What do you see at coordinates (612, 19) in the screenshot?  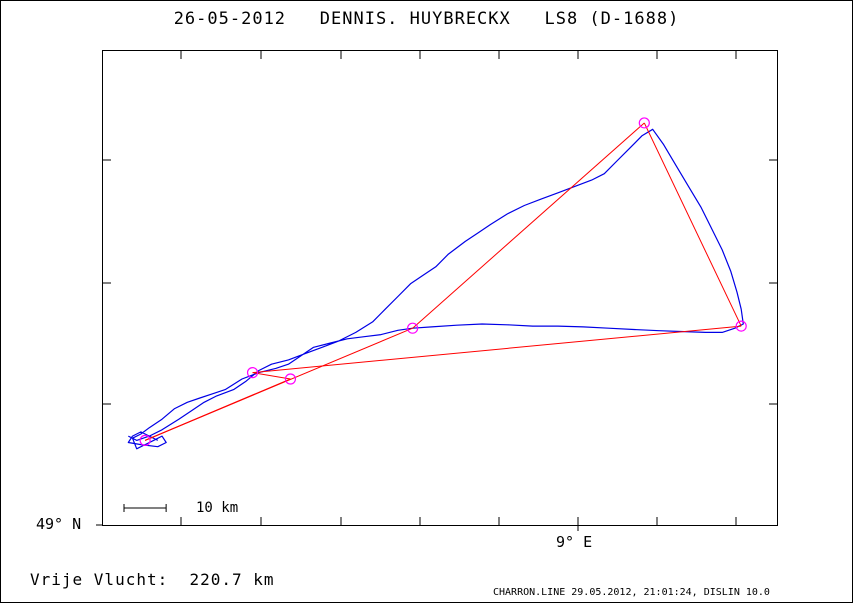 I see `title-glider: LS8 (D-1688)` at bounding box center [612, 19].